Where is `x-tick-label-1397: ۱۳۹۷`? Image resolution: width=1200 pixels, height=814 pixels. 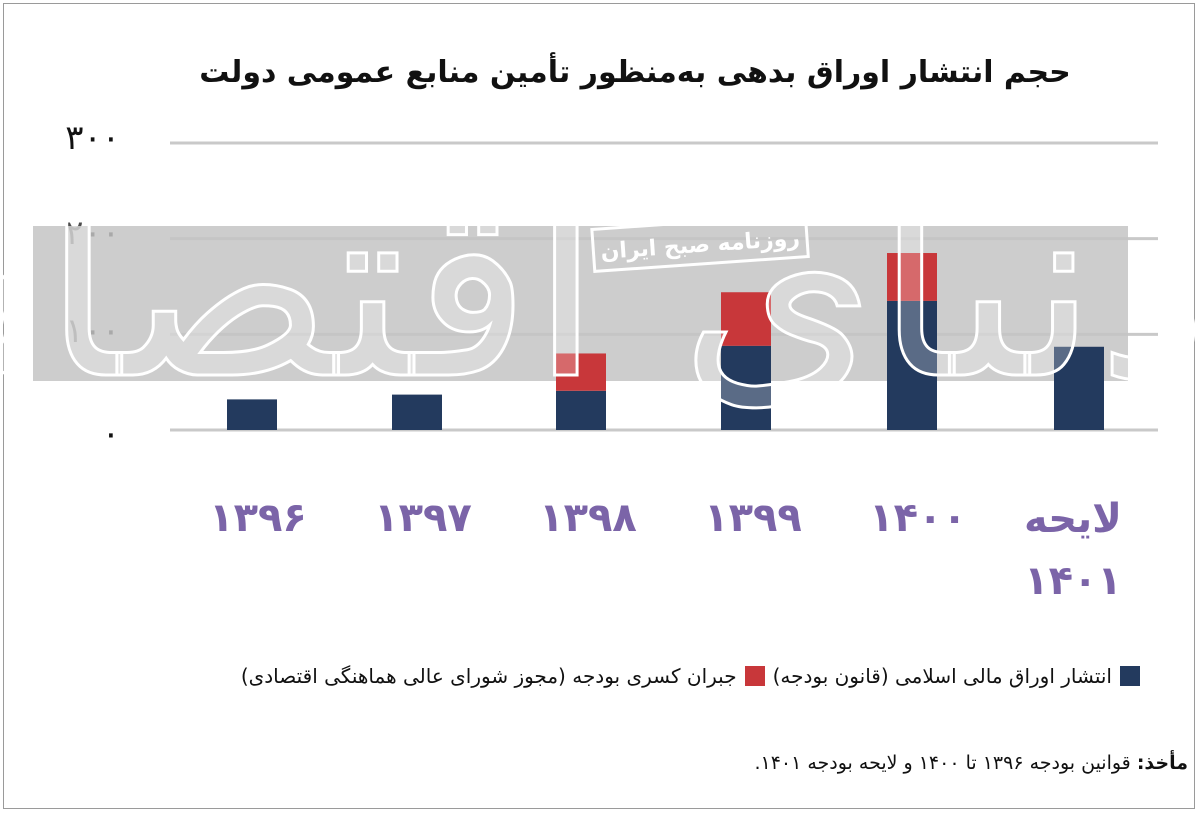 x-tick-label-1397: ۱۳۹۷ is located at coordinates (423, 518).